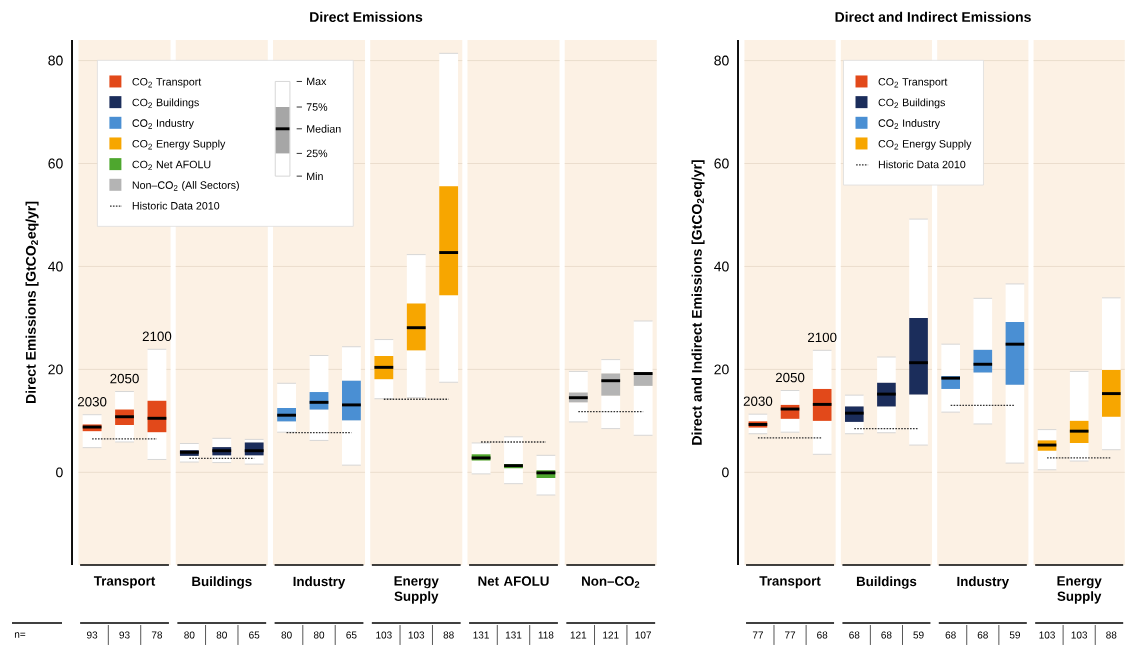 The width and height of the screenshot is (1130, 648). What do you see at coordinates (157, 635) in the screenshot?
I see `text: 78` at bounding box center [157, 635].